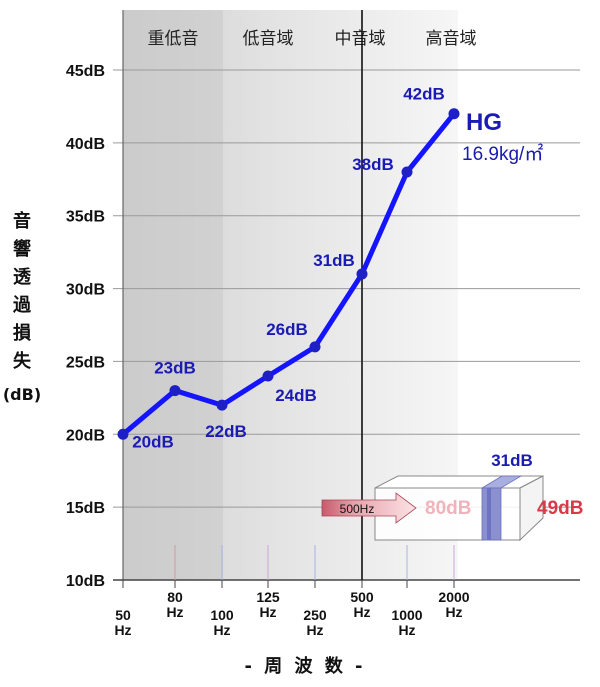  I want to click on y-label-char: 音, so click(22, 221).